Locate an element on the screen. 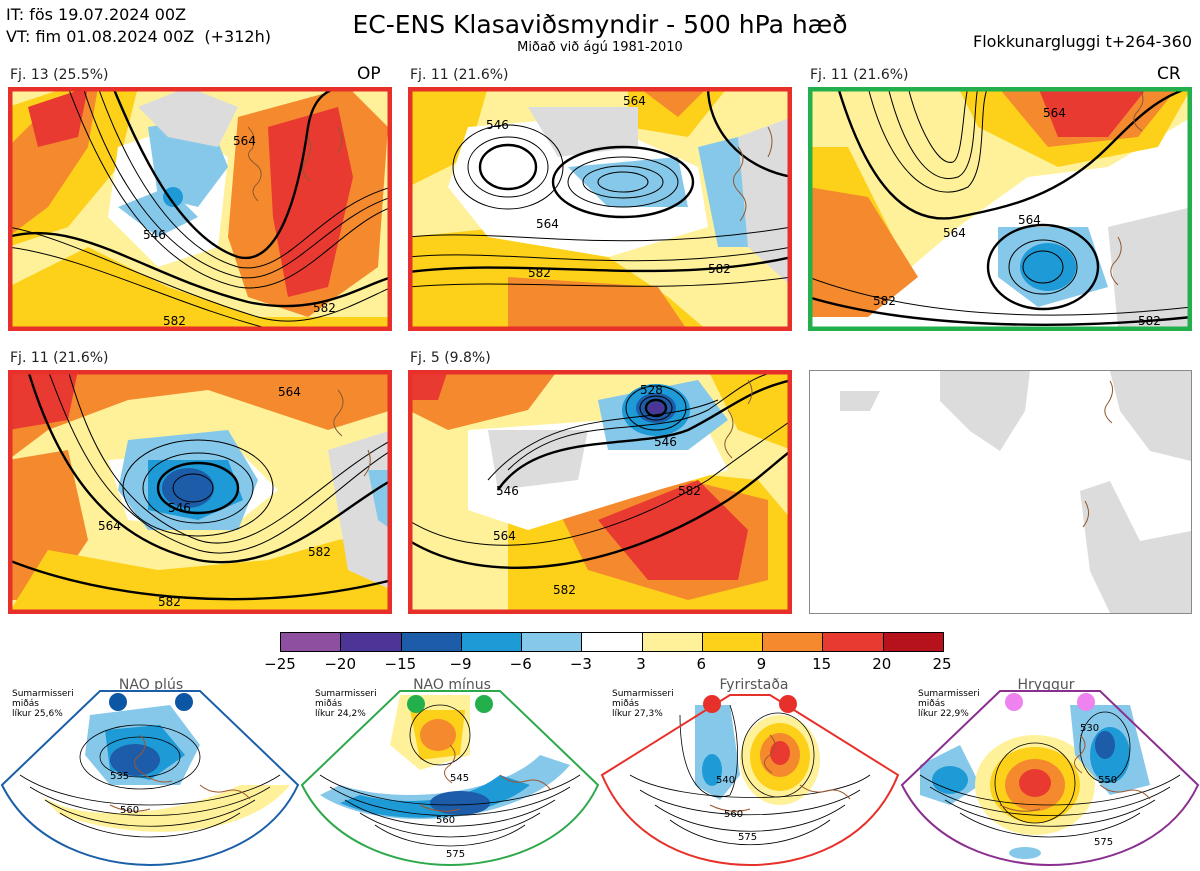 The image size is (1200, 871). regime-3-note: Sumarmisseri miðás líkur 27,3% is located at coordinates (643, 704).